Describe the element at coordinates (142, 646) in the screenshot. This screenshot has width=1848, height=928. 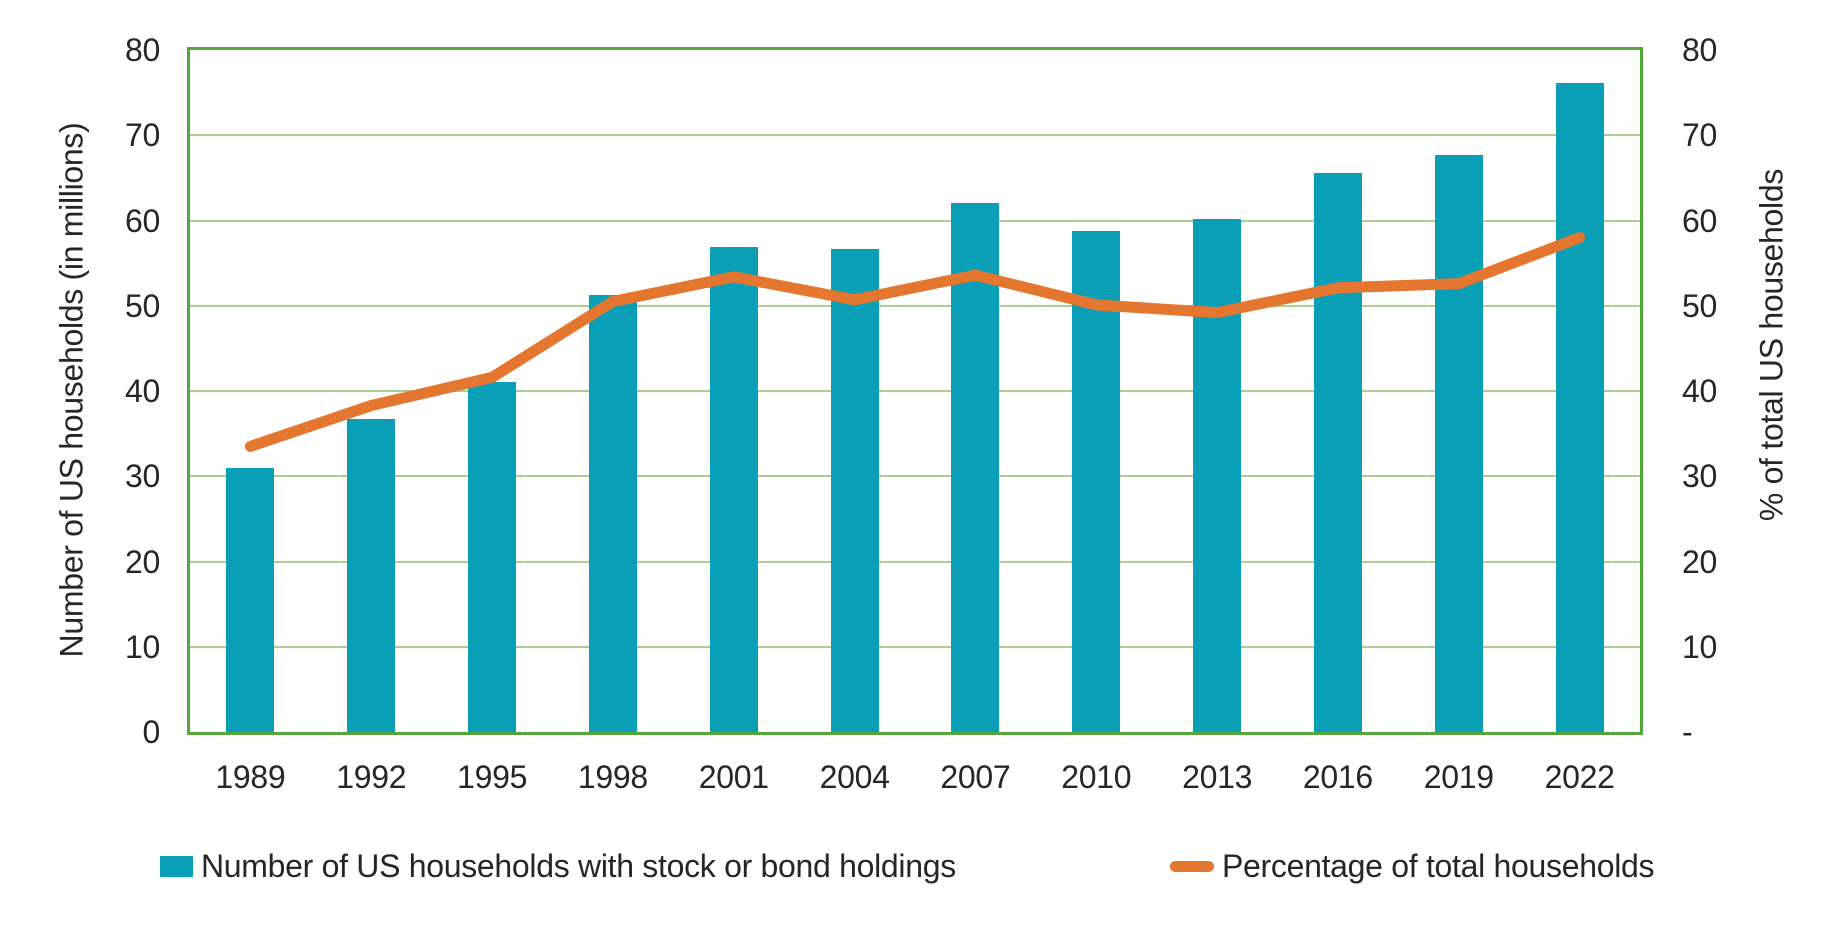
I see `left-ytick-label-10: 10` at that location.